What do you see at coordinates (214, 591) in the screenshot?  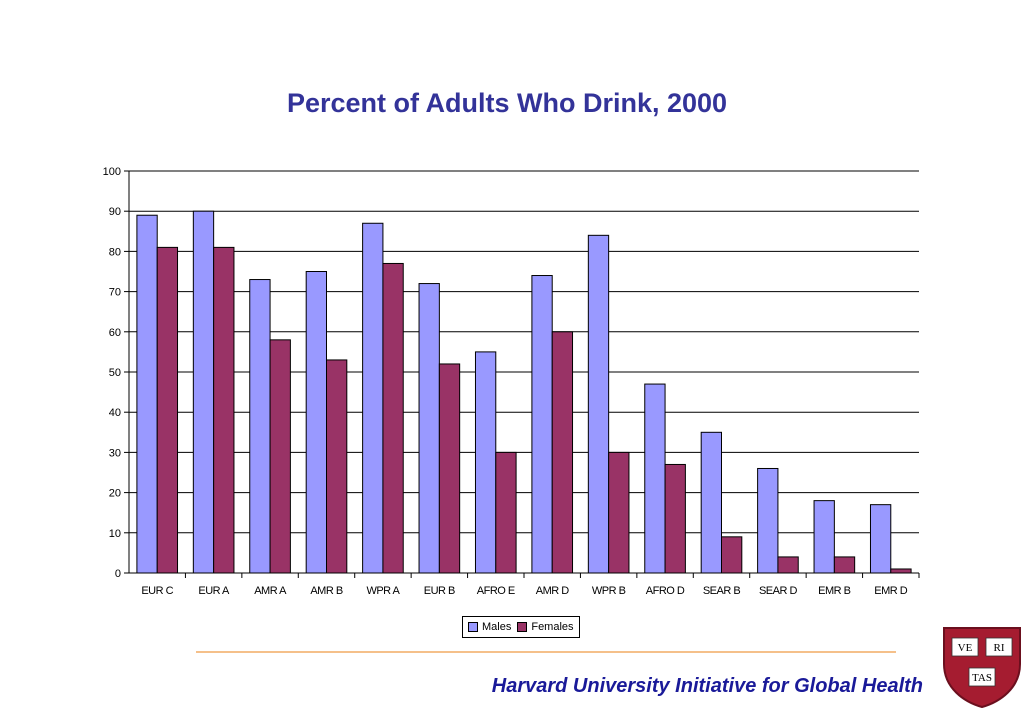 I see `x-tick-label: EUR A` at bounding box center [214, 591].